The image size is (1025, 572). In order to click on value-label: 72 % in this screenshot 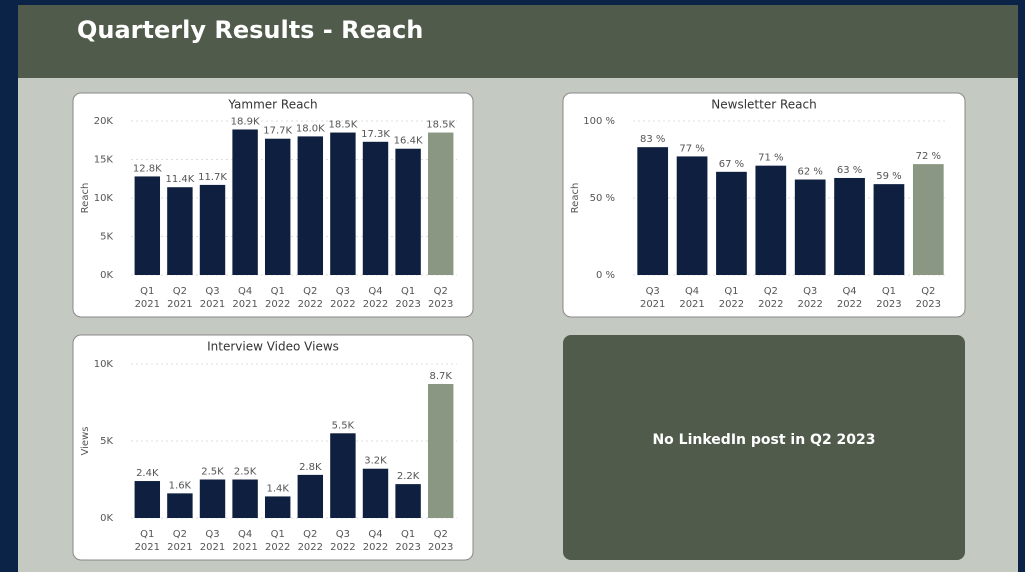, I will do `click(928, 156)`.